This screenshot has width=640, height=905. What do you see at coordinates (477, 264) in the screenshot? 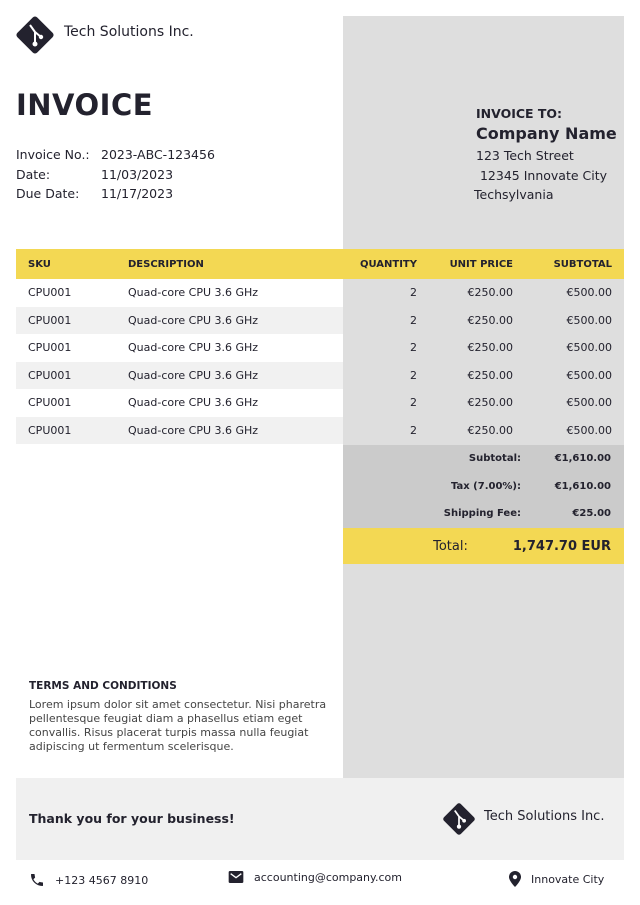
I see `col-unit-price: UNIT PRICE` at bounding box center [477, 264].